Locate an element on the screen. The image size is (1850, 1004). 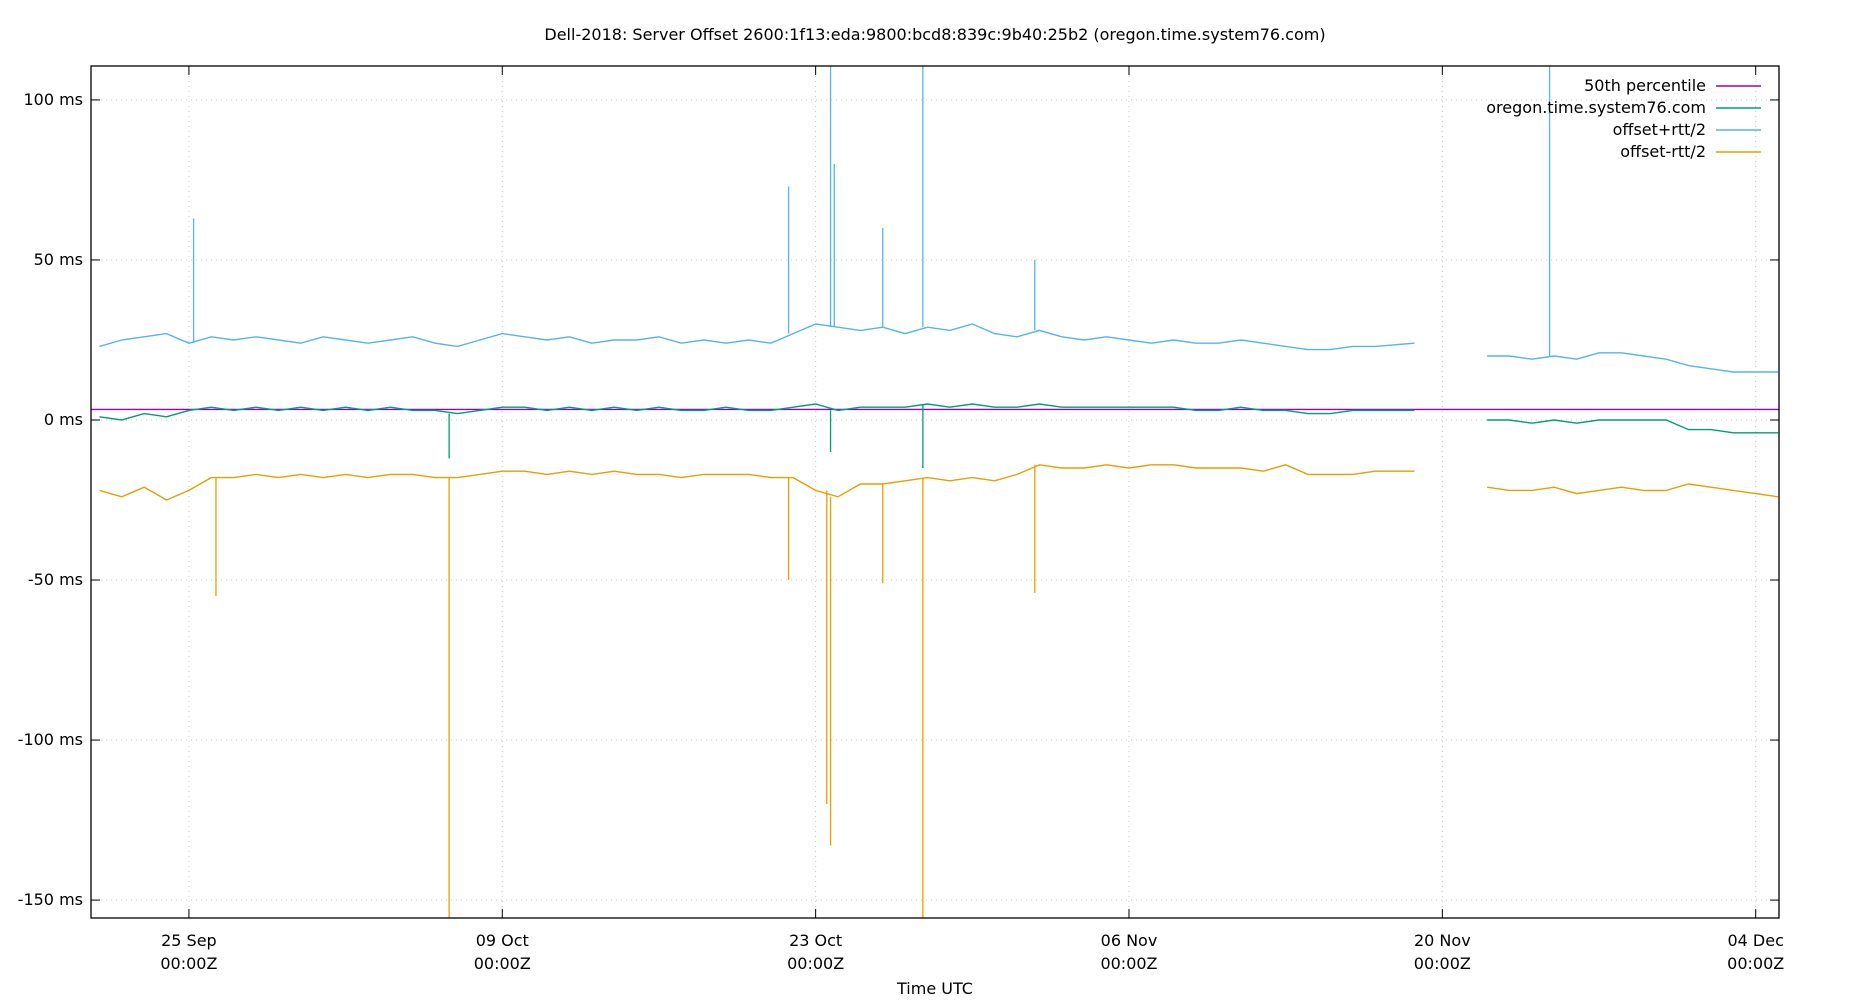
y-tick-label: -50 ms is located at coordinates (55, 579).